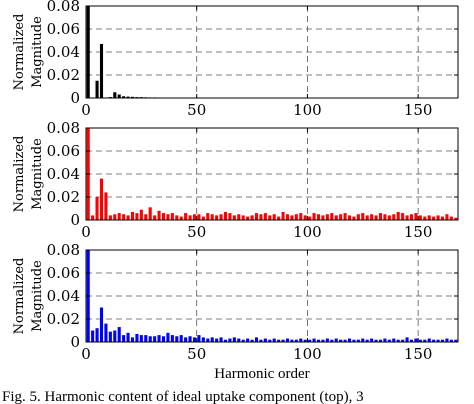 This screenshot has width=474, height=404. Describe the element at coordinates (418, 232) in the screenshot. I see `x-tick-label: 150` at that location.